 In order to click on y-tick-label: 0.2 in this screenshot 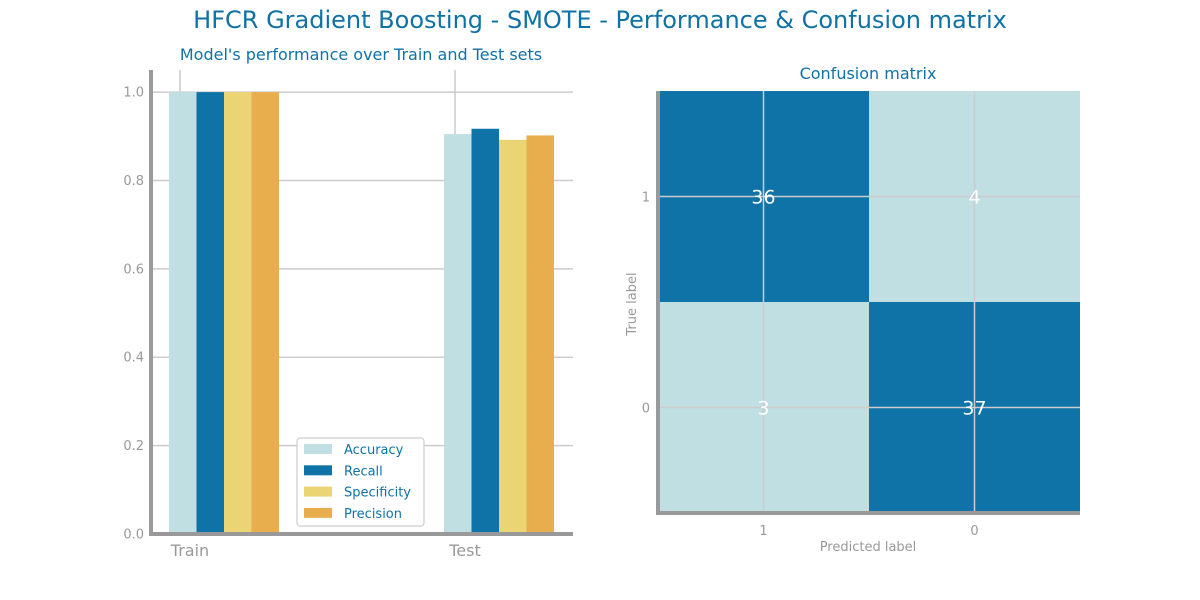, I will do `click(133, 446)`.